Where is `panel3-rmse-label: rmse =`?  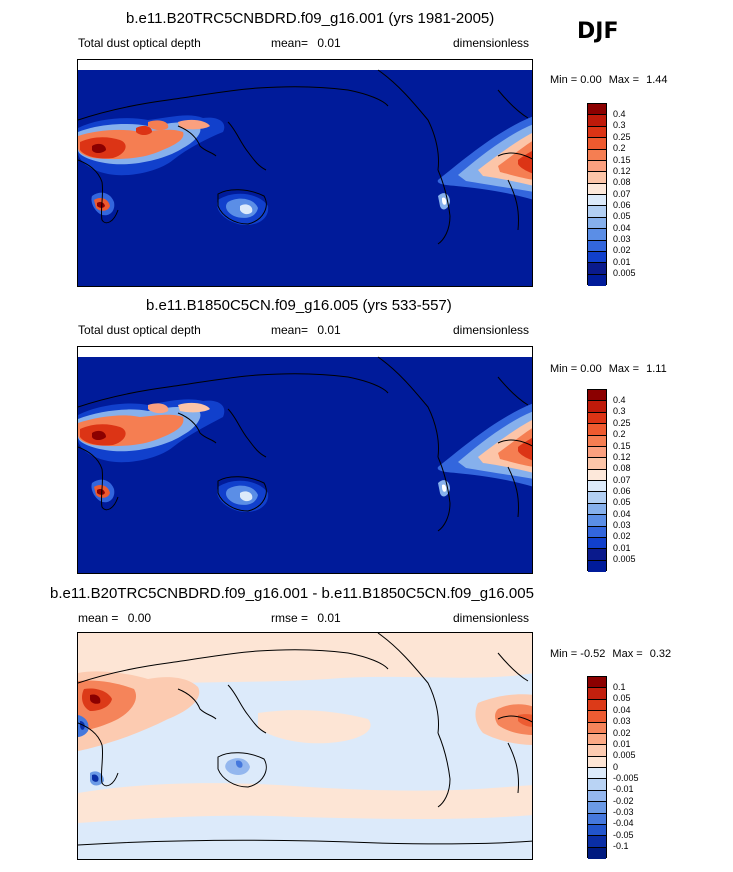 panel3-rmse-label: rmse = is located at coordinates (290, 618).